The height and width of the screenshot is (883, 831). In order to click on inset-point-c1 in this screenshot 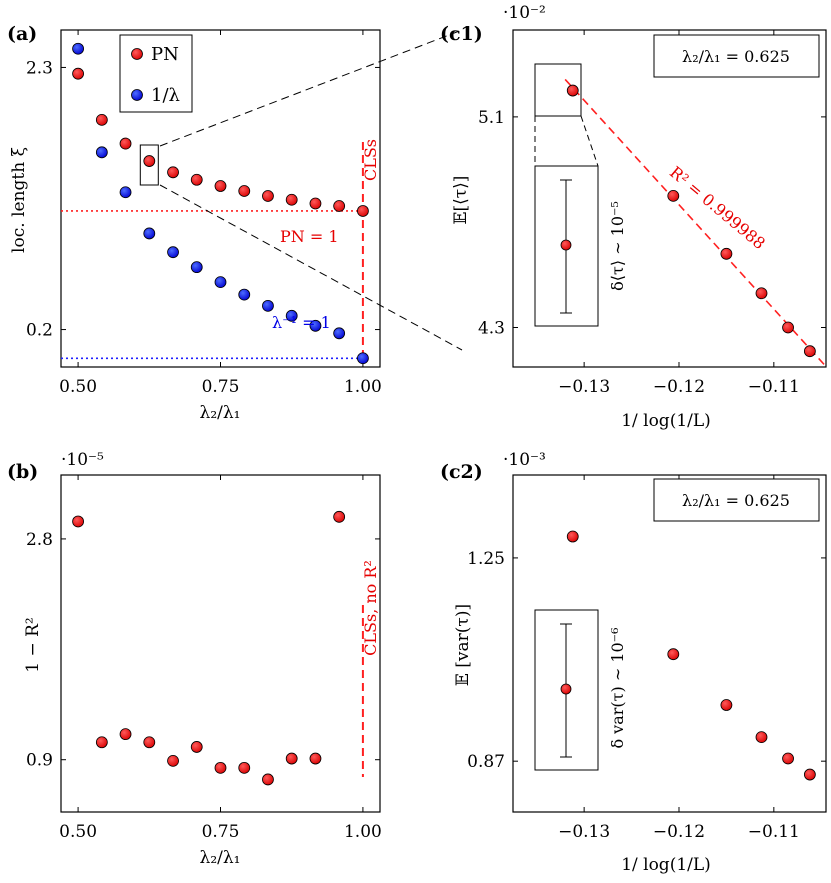, I will do `click(566, 245)`.